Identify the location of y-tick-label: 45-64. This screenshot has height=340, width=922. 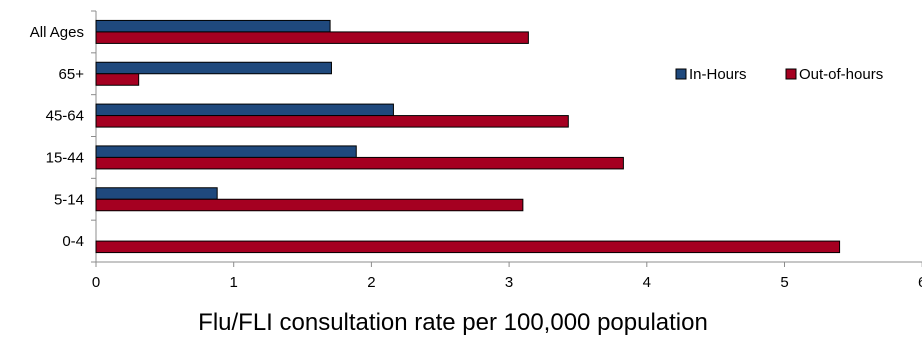
(65, 116).